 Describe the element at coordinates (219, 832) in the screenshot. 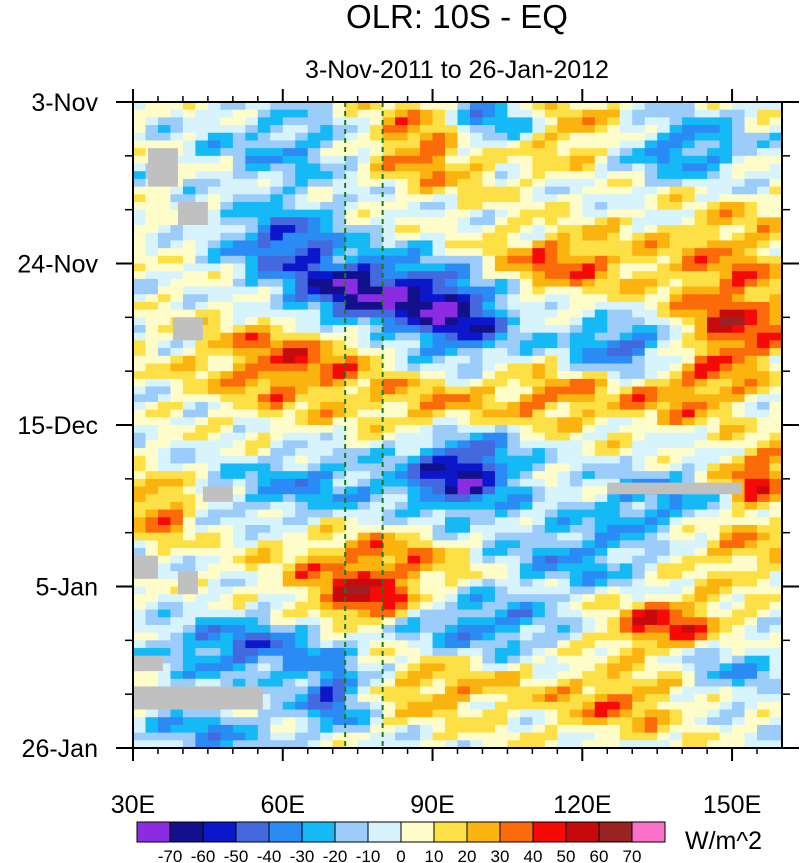

I see `colorbar-swatch` at that location.